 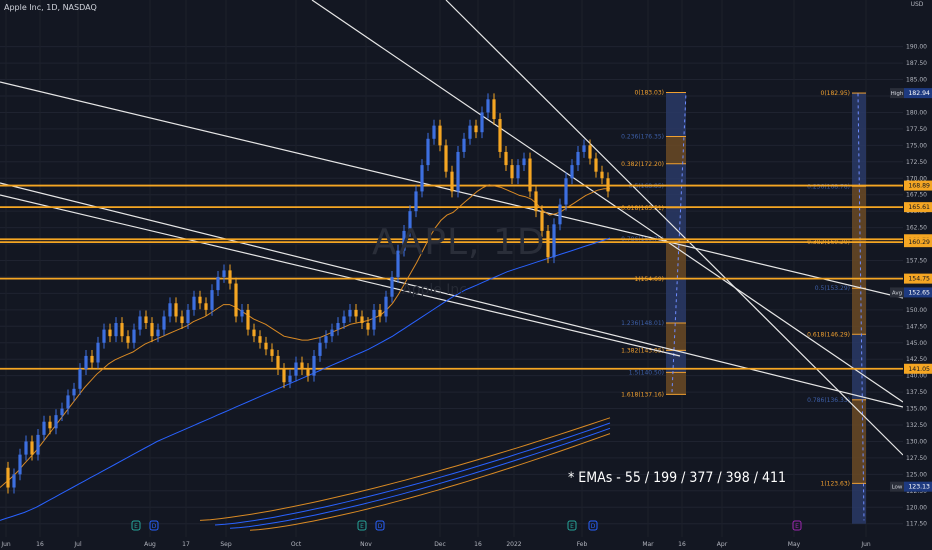 What do you see at coordinates (296, 544) in the screenshot?
I see `time-axis-label: Oct` at bounding box center [296, 544].